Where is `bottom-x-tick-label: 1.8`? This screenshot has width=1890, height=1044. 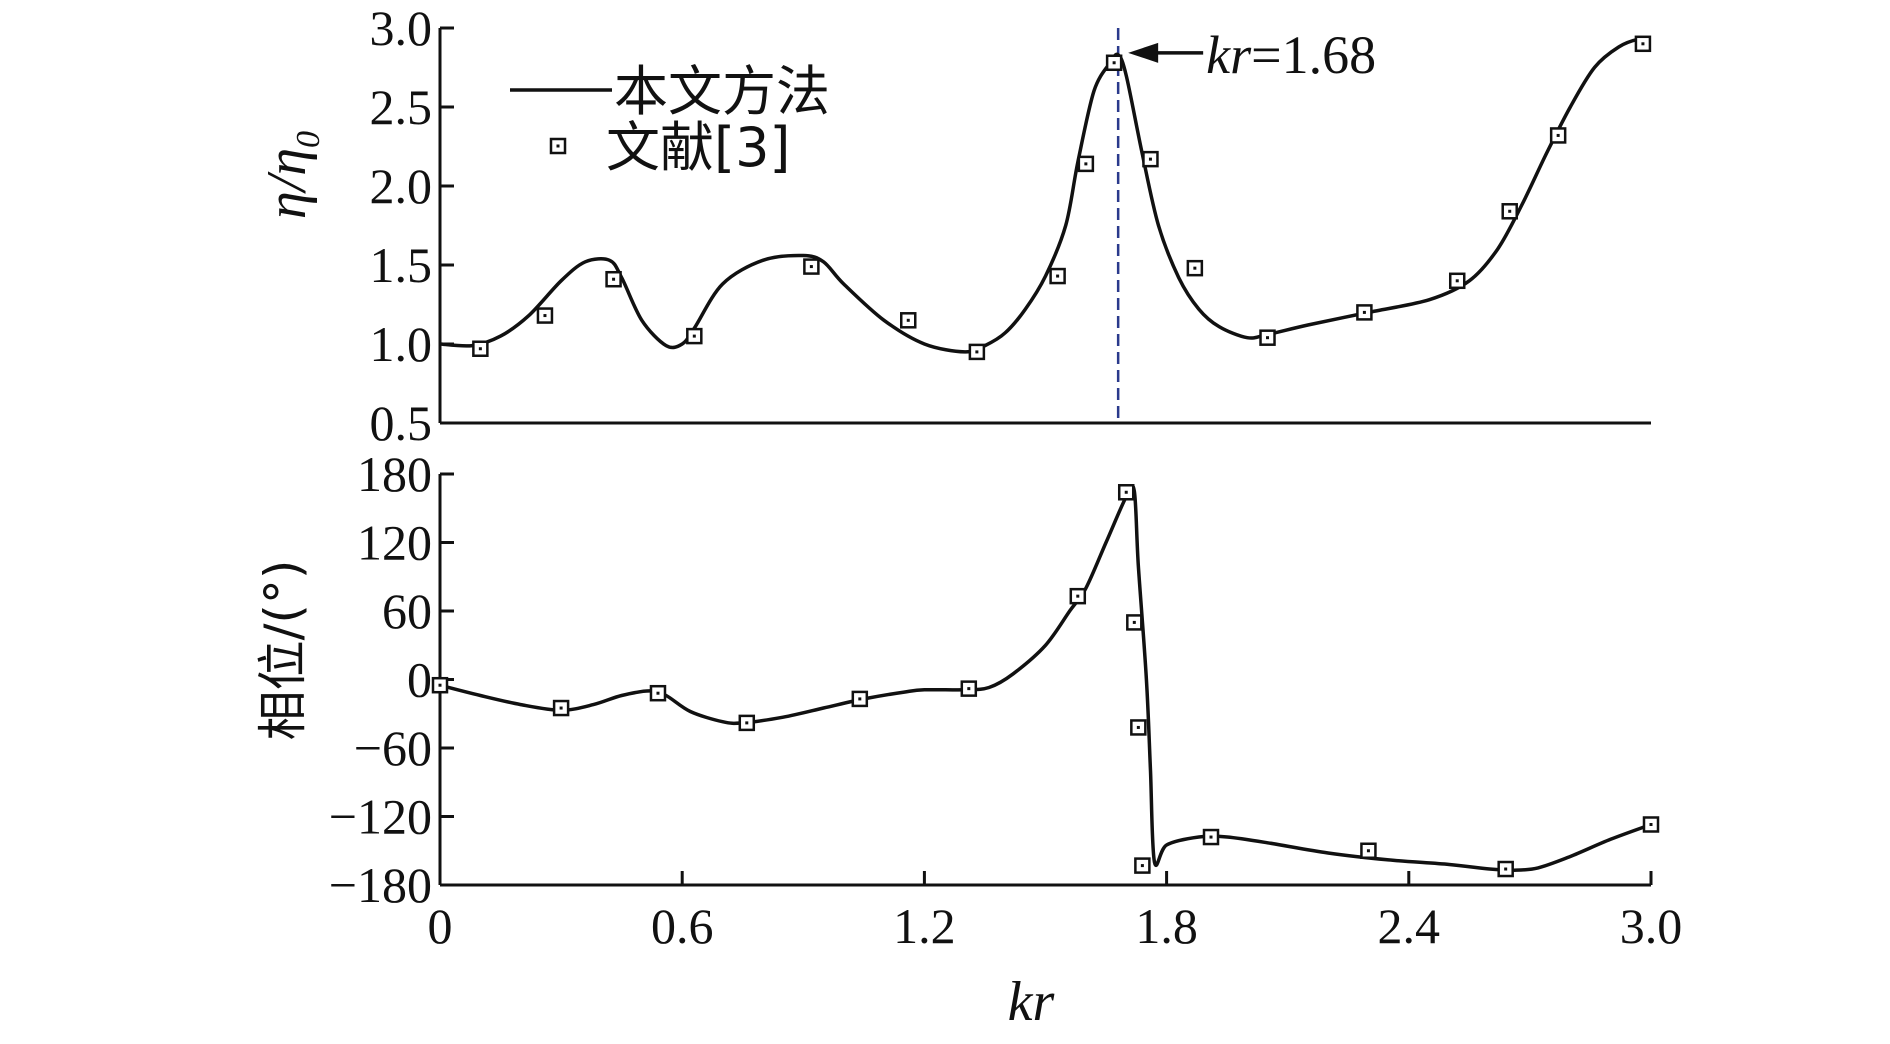 bottom-x-tick-label: 1.8 is located at coordinates (1166, 926).